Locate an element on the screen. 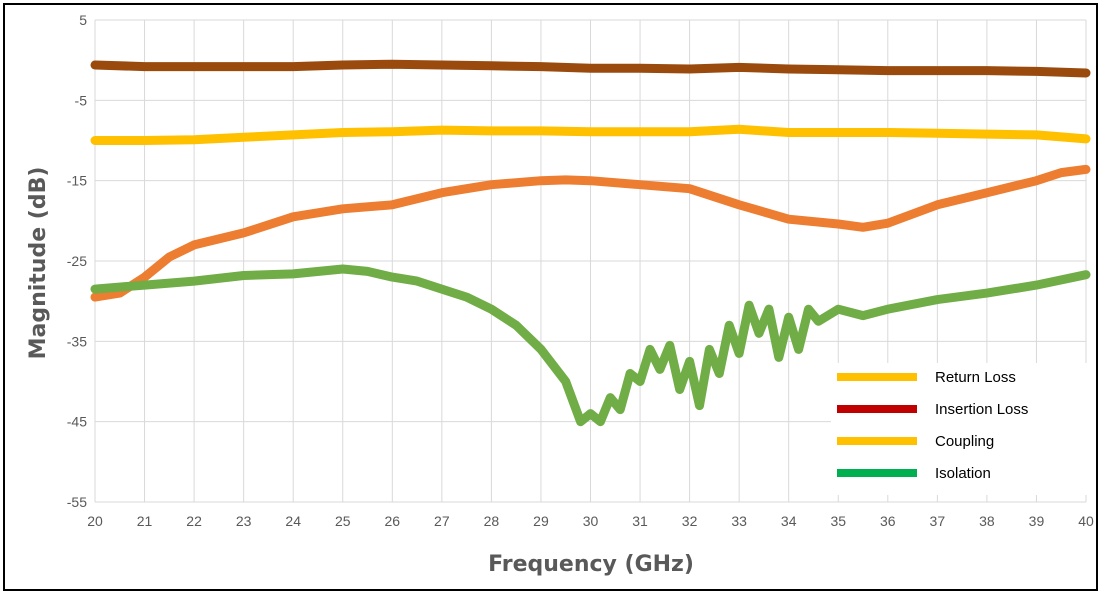  series-insertion-loss-line is located at coordinates (590, 68).